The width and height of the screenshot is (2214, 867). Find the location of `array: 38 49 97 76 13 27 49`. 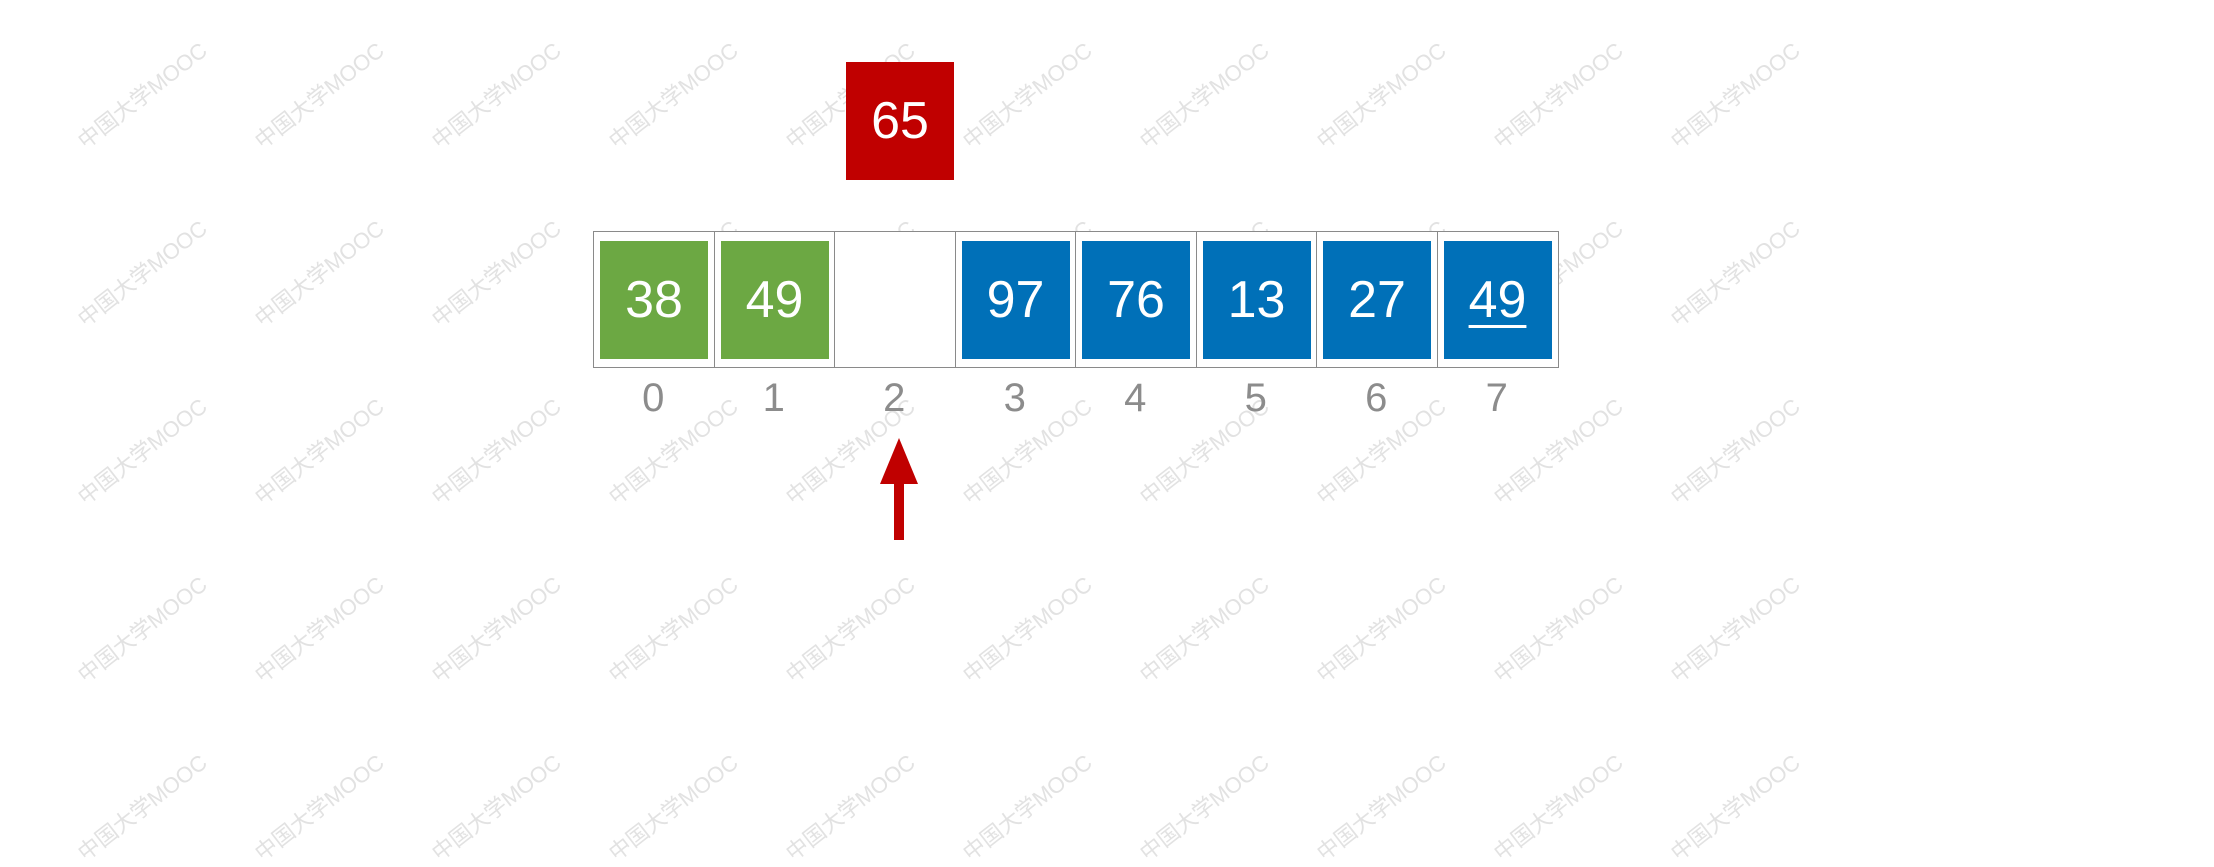

array: 38 49 97 76 13 27 49 is located at coordinates (1076, 299).